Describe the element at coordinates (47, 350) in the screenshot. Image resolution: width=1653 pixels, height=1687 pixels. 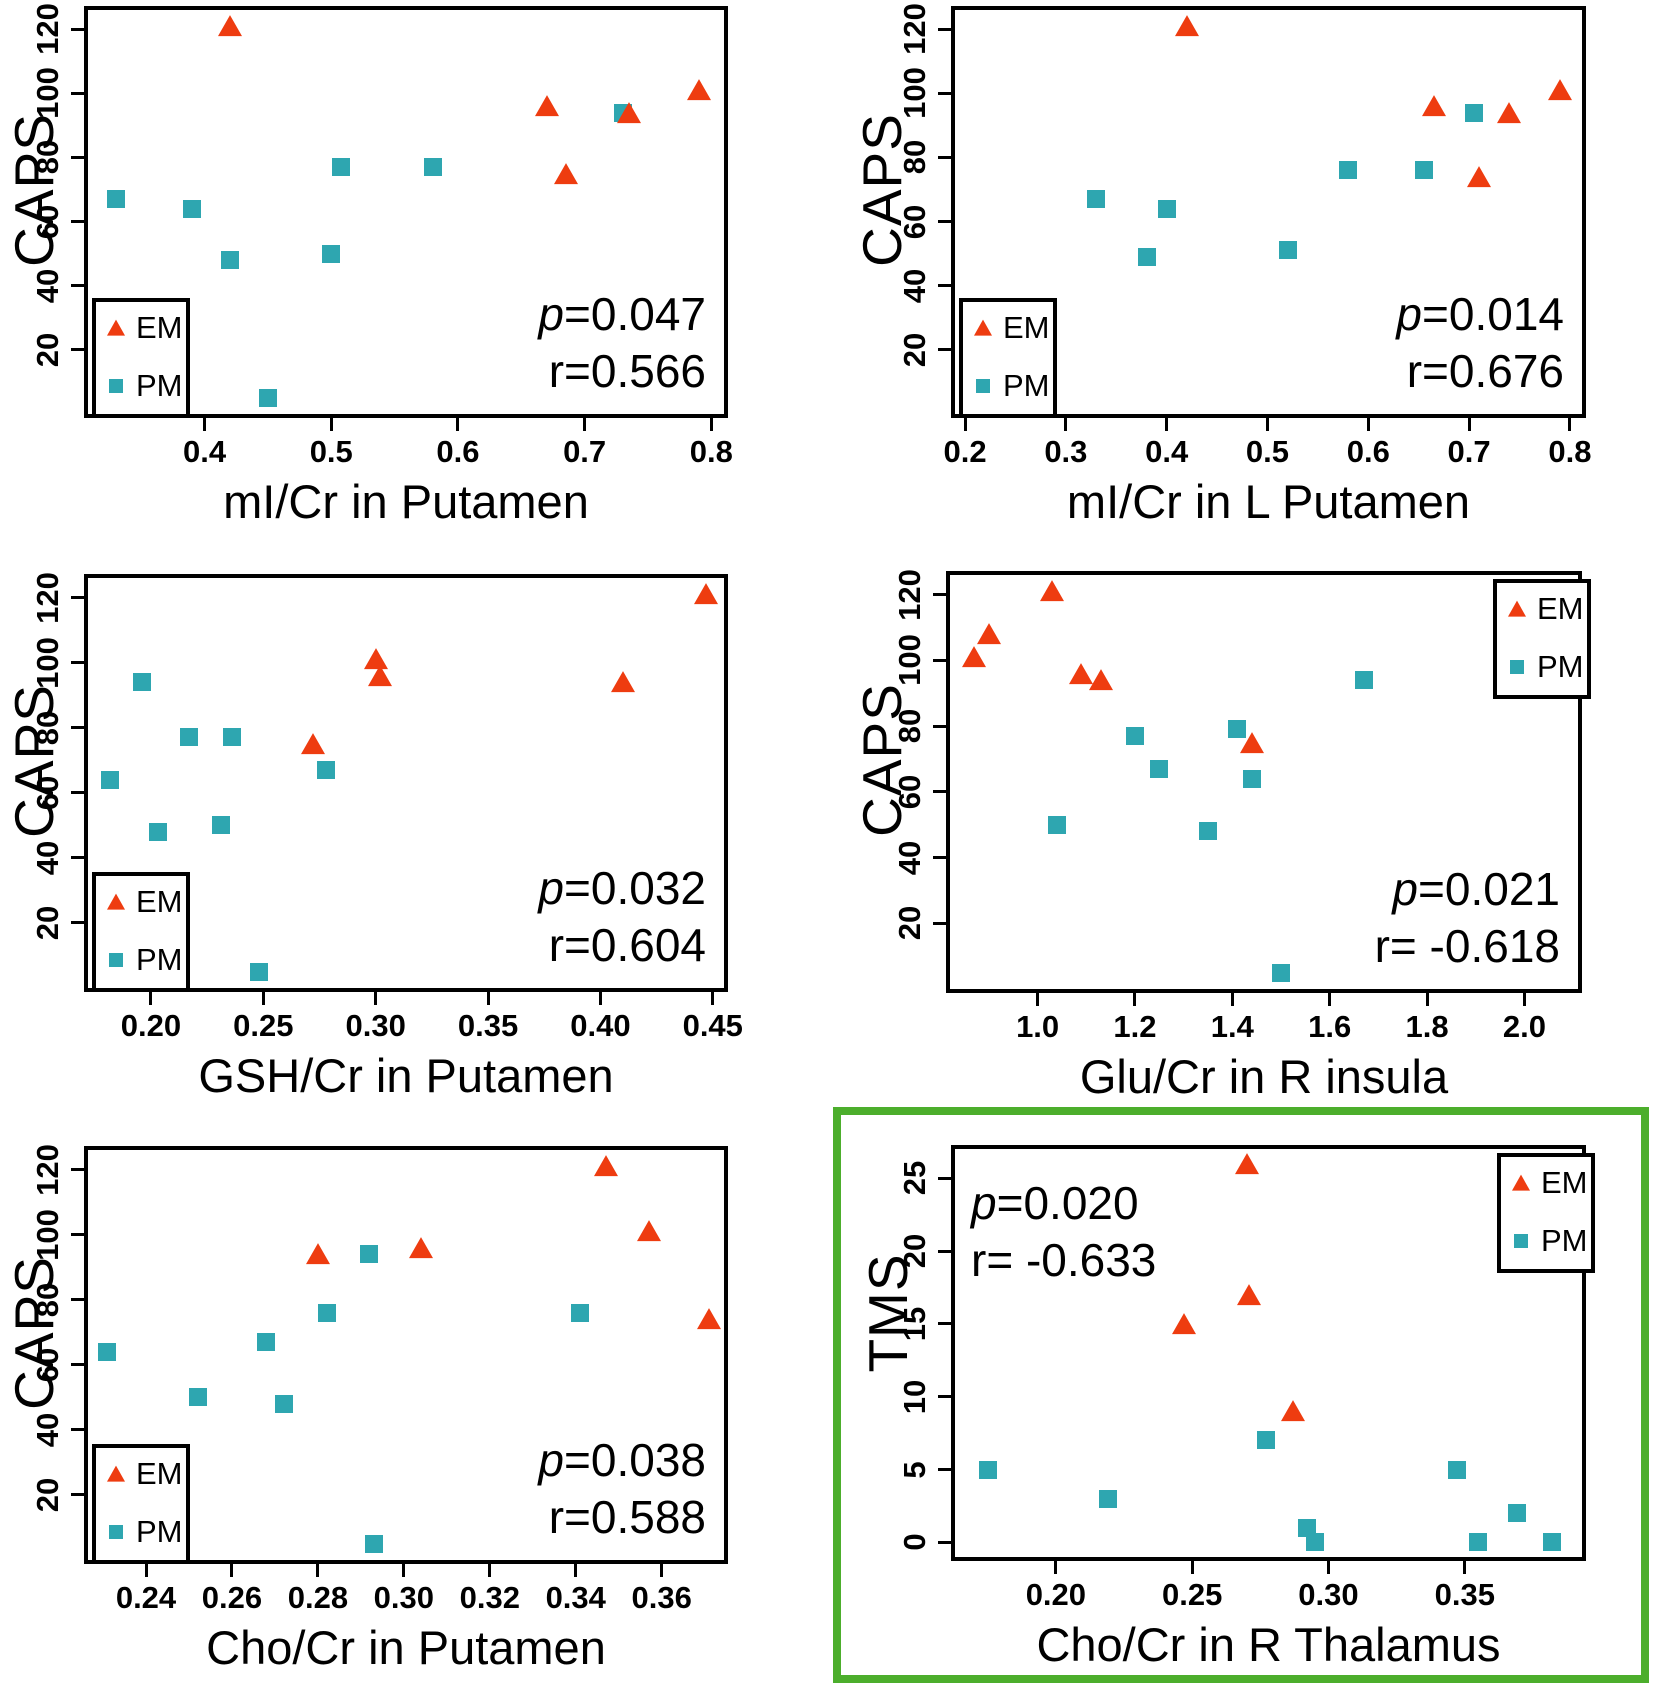
I see `y-tick-label: 20` at that location.